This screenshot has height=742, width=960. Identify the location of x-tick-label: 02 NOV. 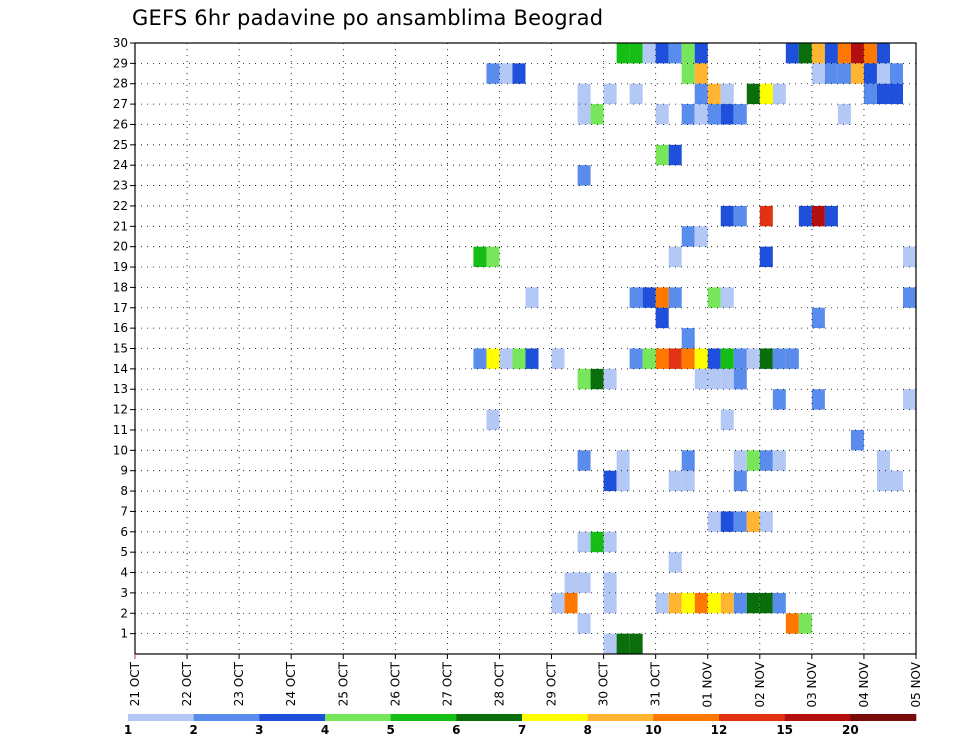
(760, 684).